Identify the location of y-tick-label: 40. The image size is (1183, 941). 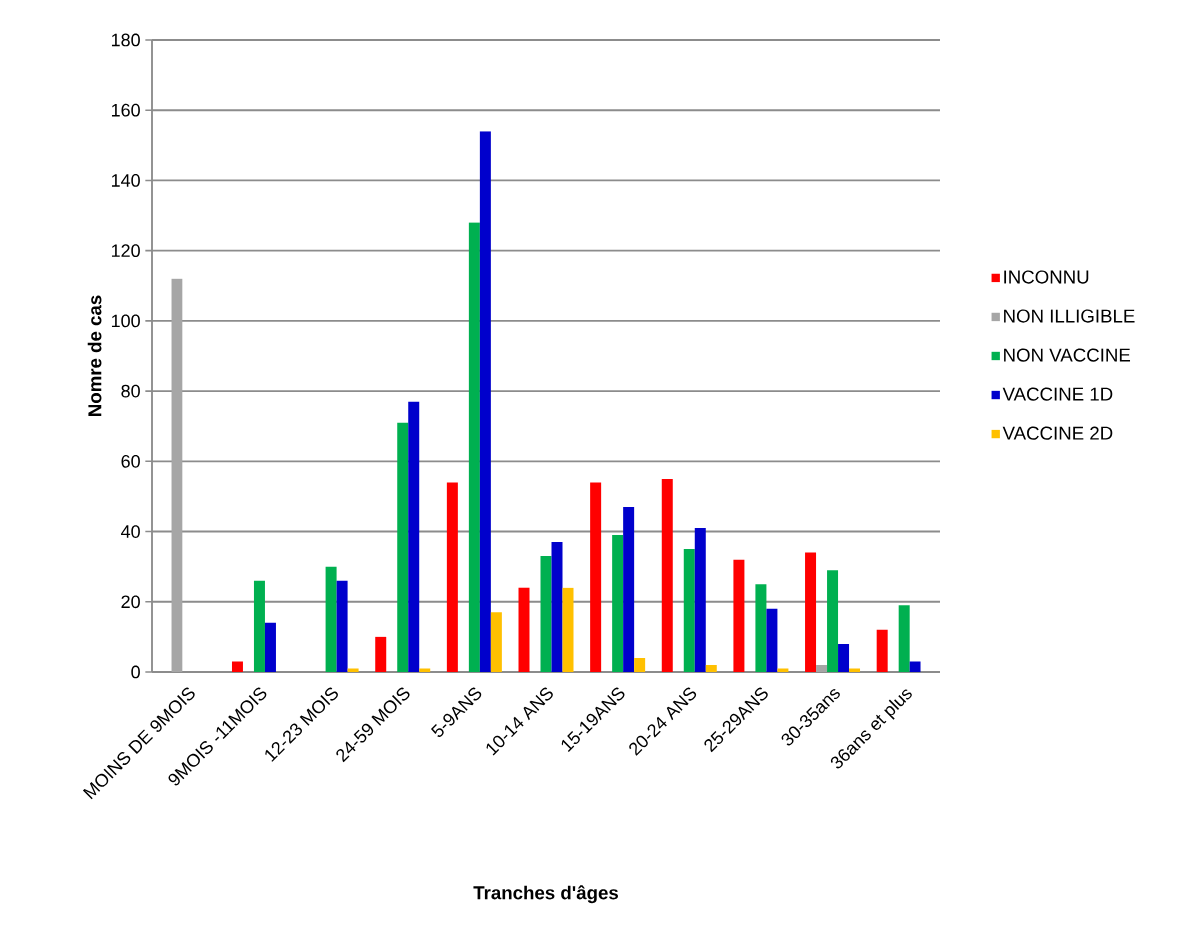
(130, 531).